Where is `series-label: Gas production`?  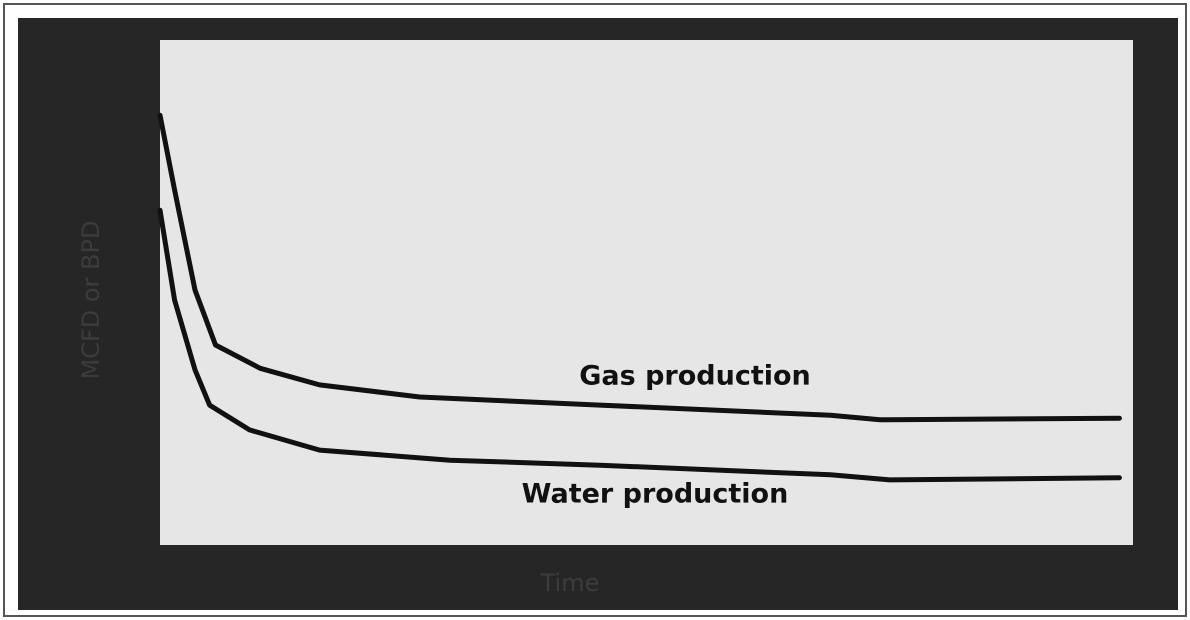
series-label: Gas production is located at coordinates (695, 376).